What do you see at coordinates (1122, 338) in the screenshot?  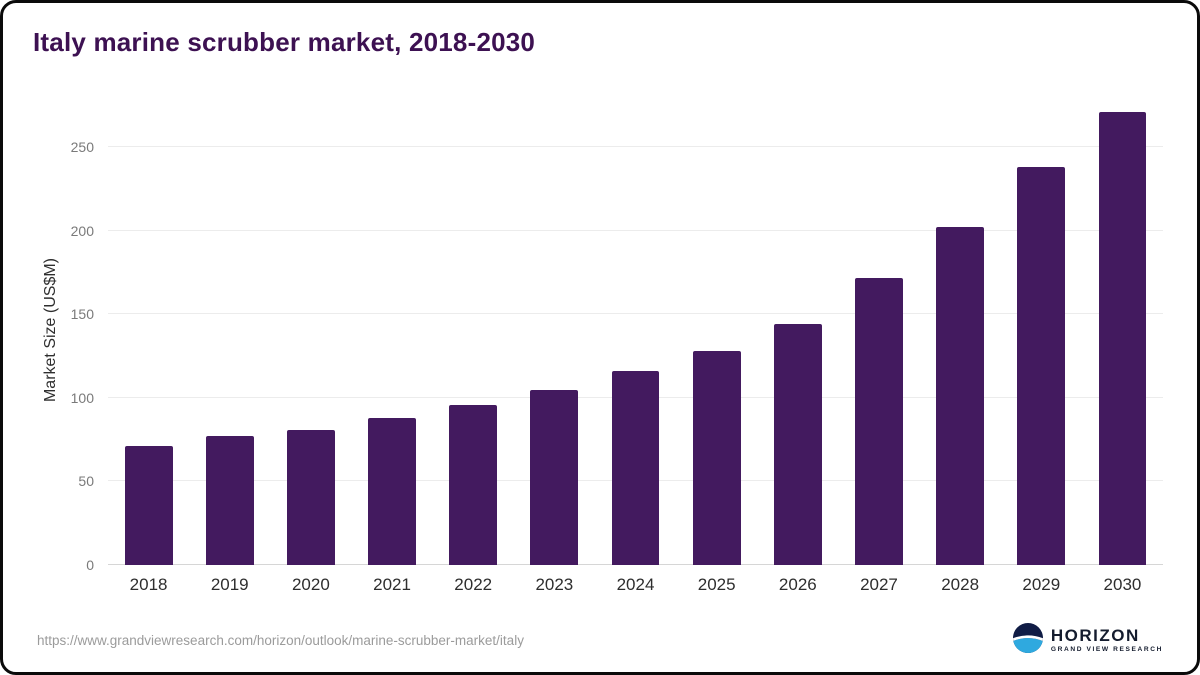 I see `bar-2030` at bounding box center [1122, 338].